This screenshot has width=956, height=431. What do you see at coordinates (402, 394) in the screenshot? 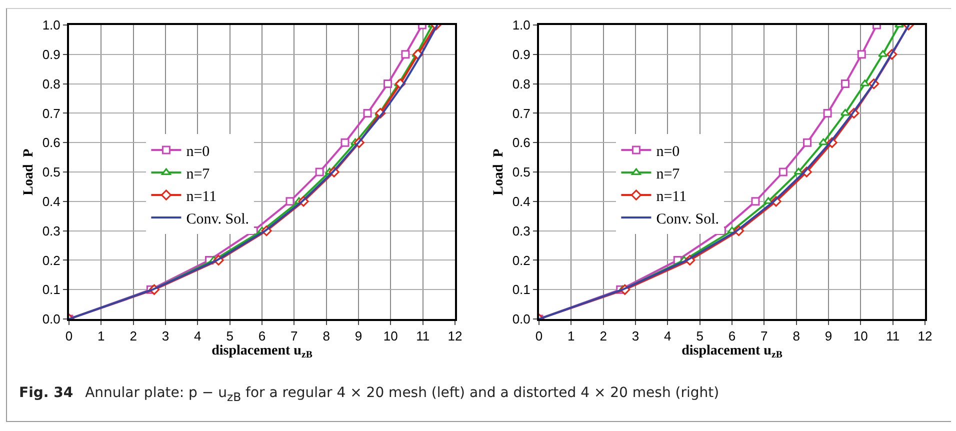
I see `text: Annular plate: p − u$_{zB}$ for a regular 4 × 20 mesh (left) and a distorted 4 × 20 mesh (right)` at bounding box center [402, 394].